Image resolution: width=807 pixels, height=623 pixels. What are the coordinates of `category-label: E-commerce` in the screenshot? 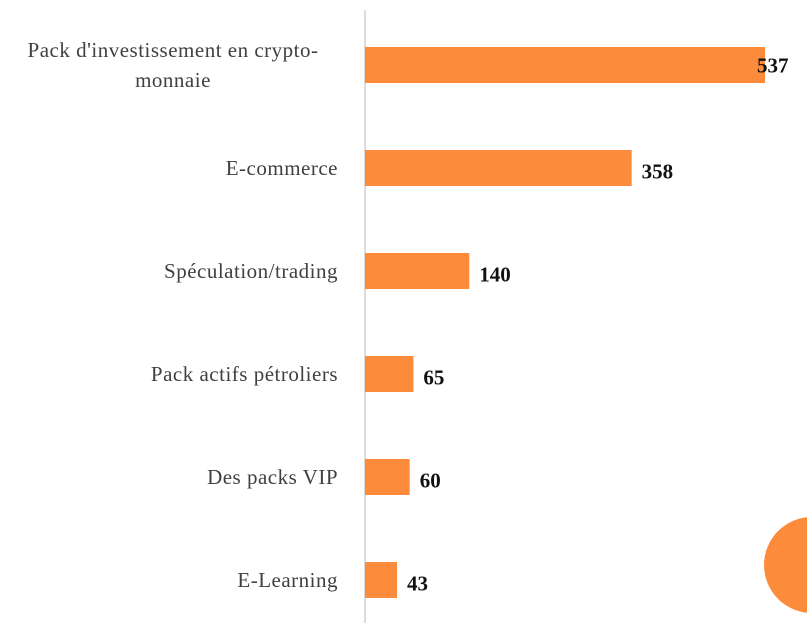 It's located at (281, 168).